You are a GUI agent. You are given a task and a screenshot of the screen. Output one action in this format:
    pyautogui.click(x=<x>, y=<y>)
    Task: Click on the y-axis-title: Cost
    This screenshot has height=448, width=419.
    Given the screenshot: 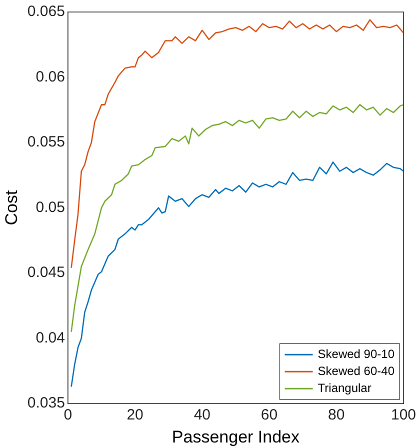 What is the action you would take?
    pyautogui.click(x=11, y=208)
    